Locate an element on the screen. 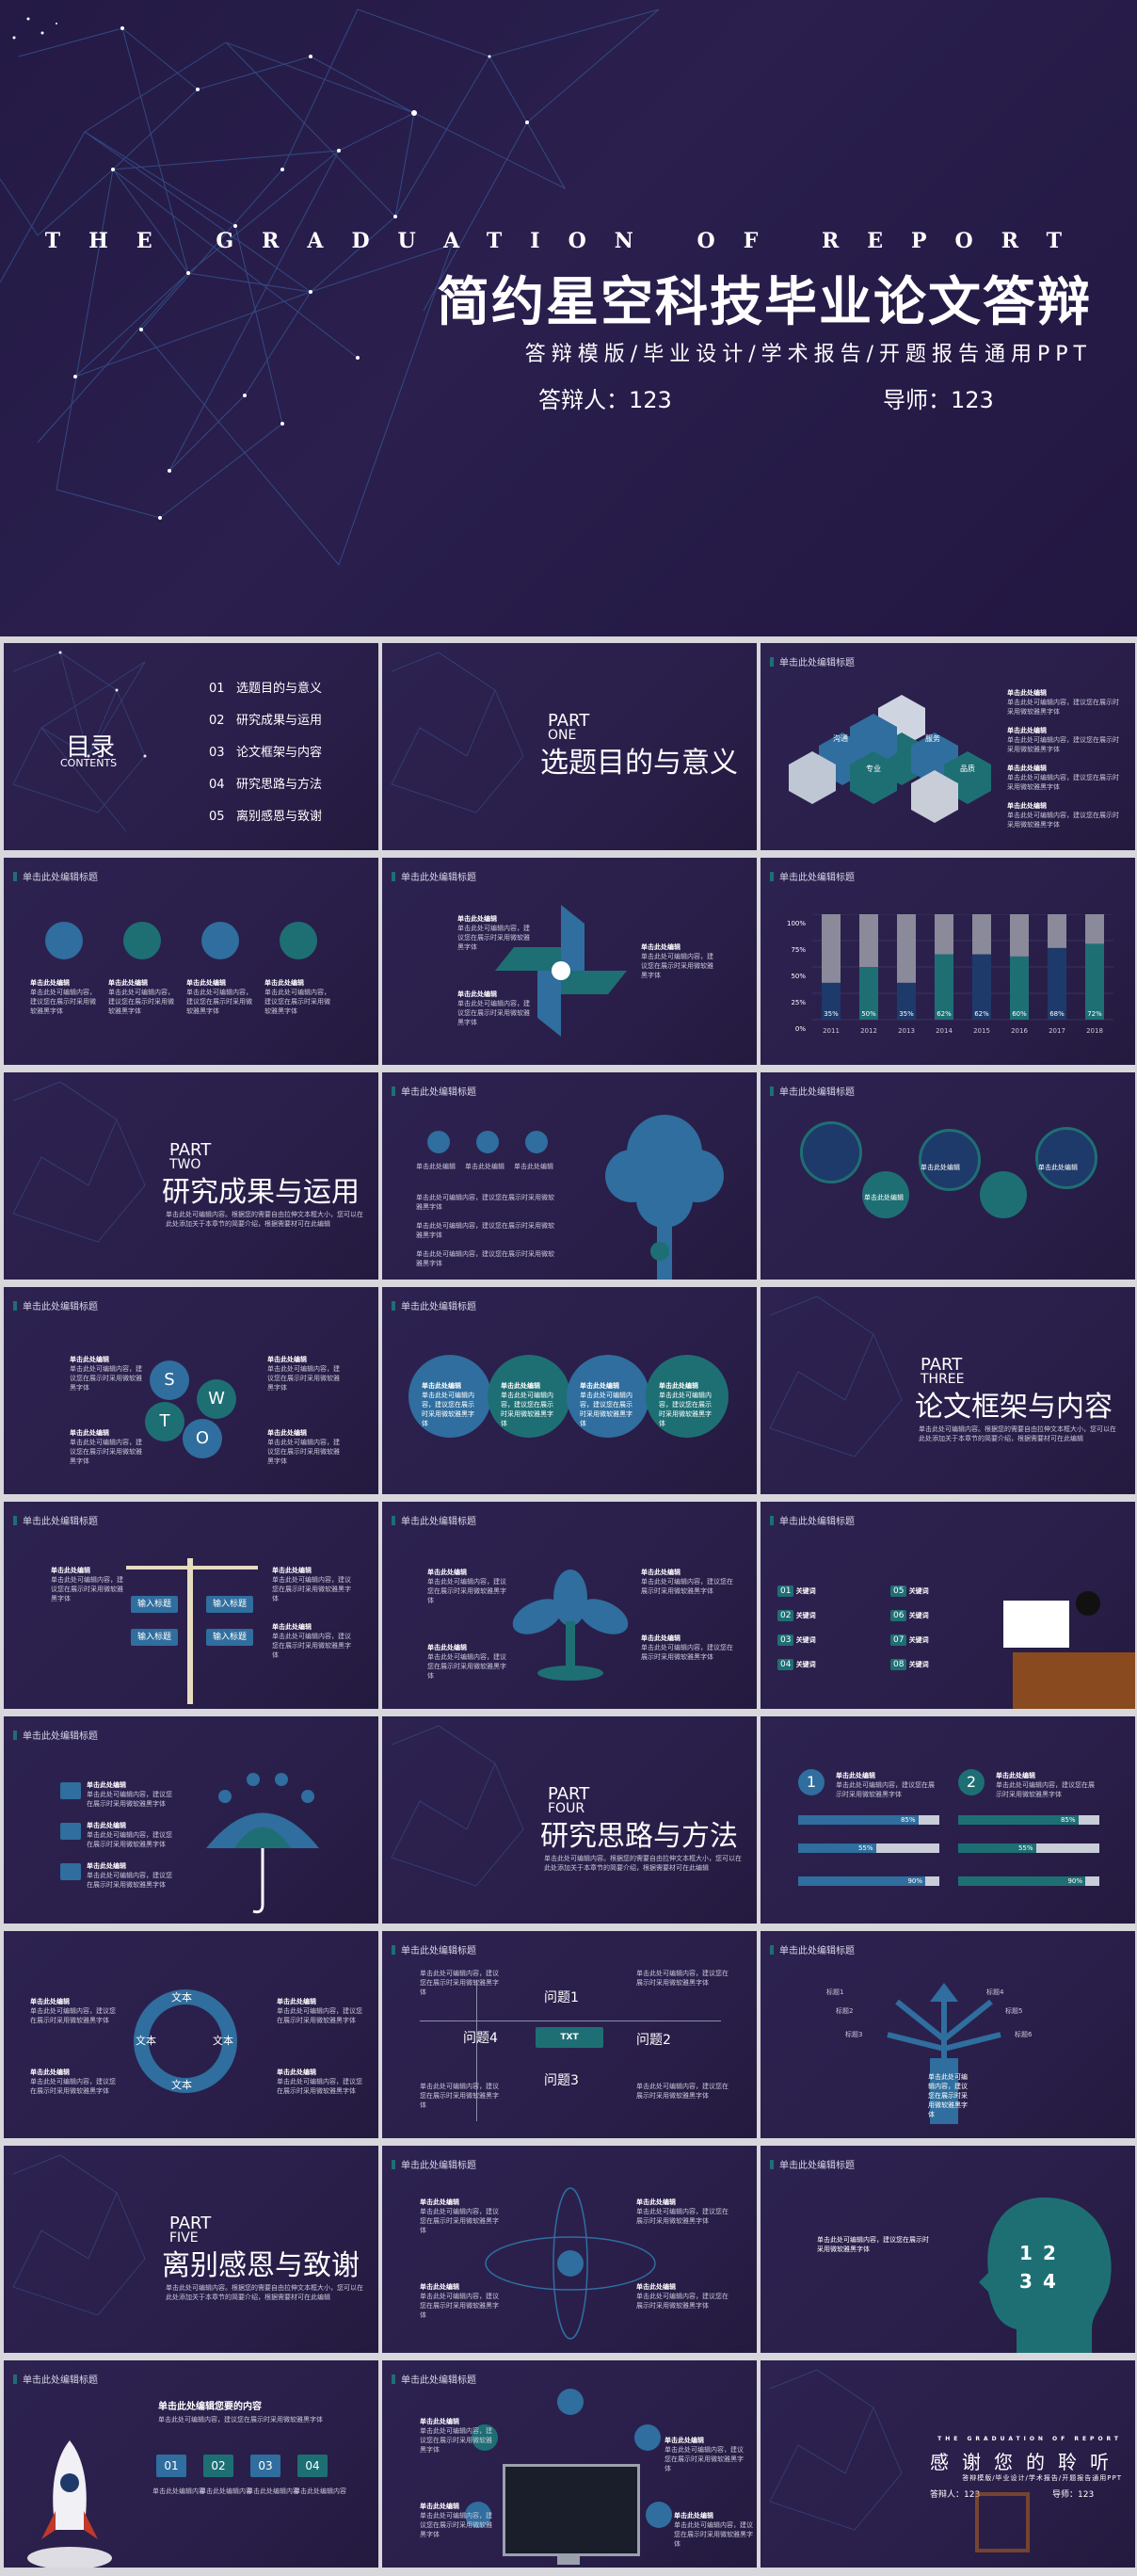 The image size is (1137, 2576). toc-item: 04 研究思路与方法 is located at coordinates (265, 785).